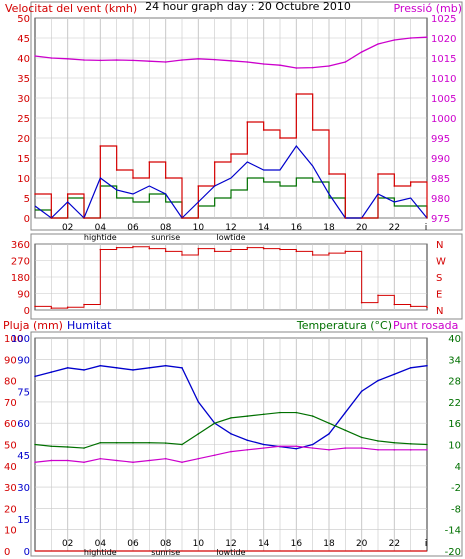  Describe the element at coordinates (23, 39) in the screenshot. I see `y-tick-label: 45` at that location.